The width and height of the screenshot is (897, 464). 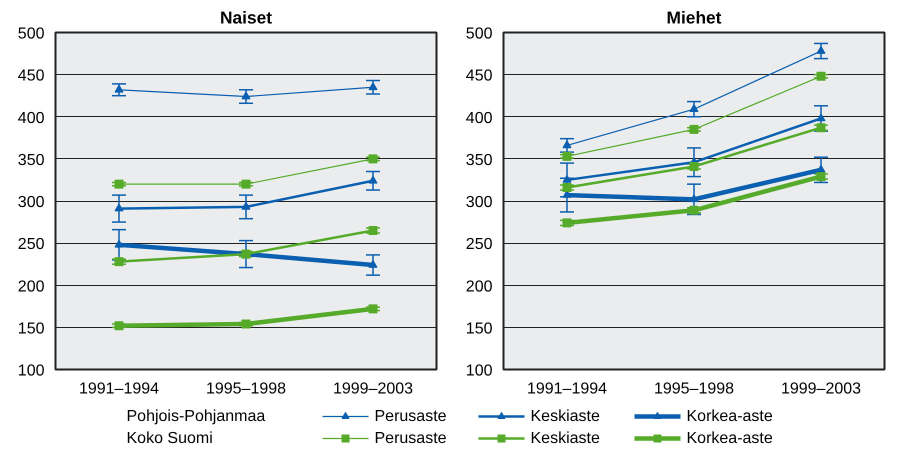 I want to click on text: Pohjois-Pohjanmaa, so click(x=196, y=416).